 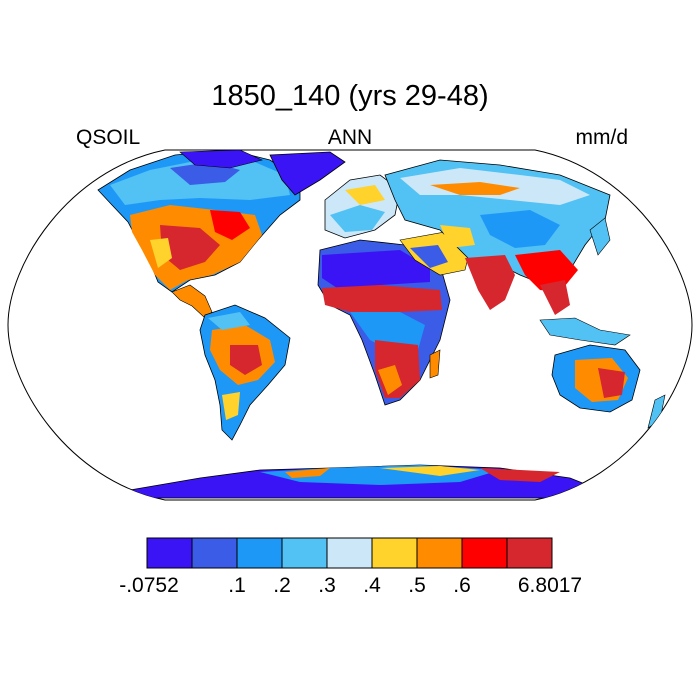 I want to click on map-title: 1850_140 (yrs 29-48), so click(x=350, y=96).